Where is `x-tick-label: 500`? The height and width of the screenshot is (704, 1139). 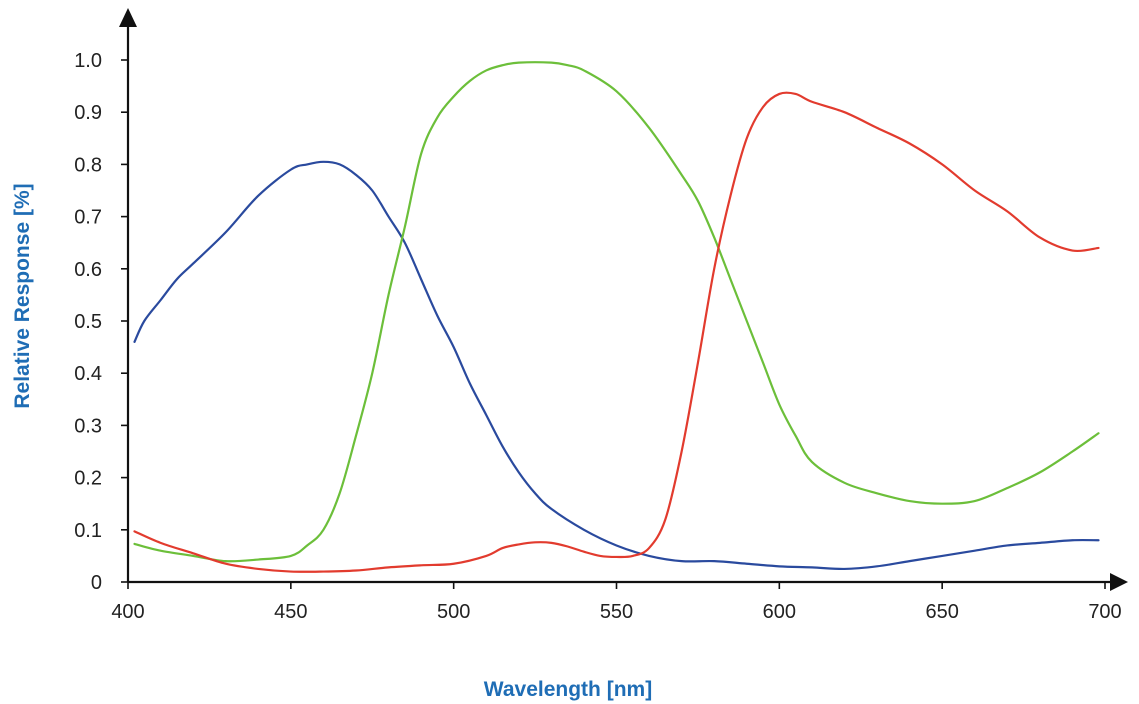
x-tick-label: 500 is located at coordinates (453, 612).